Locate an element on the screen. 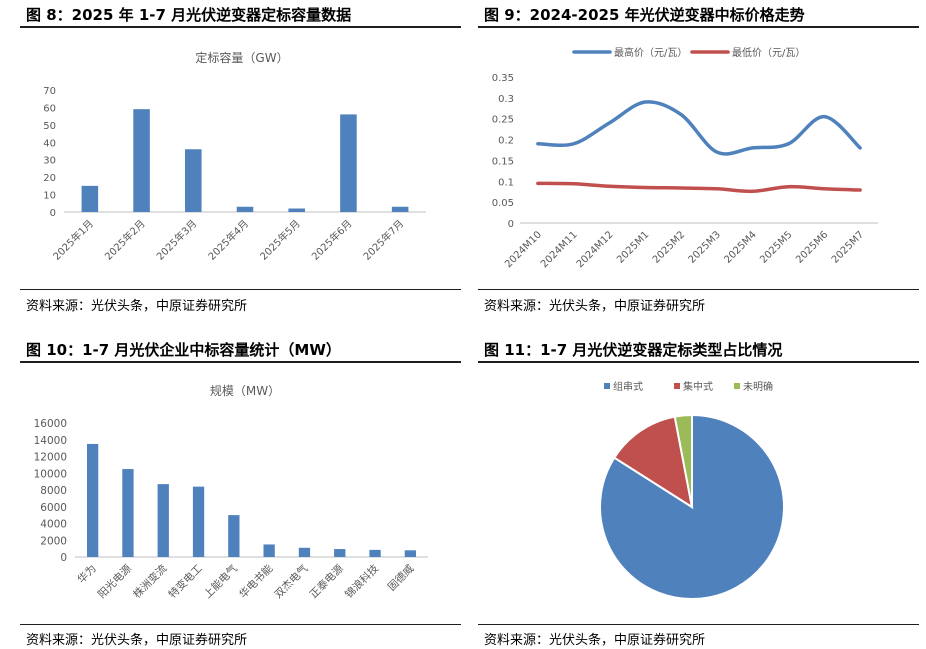 The image size is (926, 649). y-tick-label: 6000 is located at coordinates (53, 508).